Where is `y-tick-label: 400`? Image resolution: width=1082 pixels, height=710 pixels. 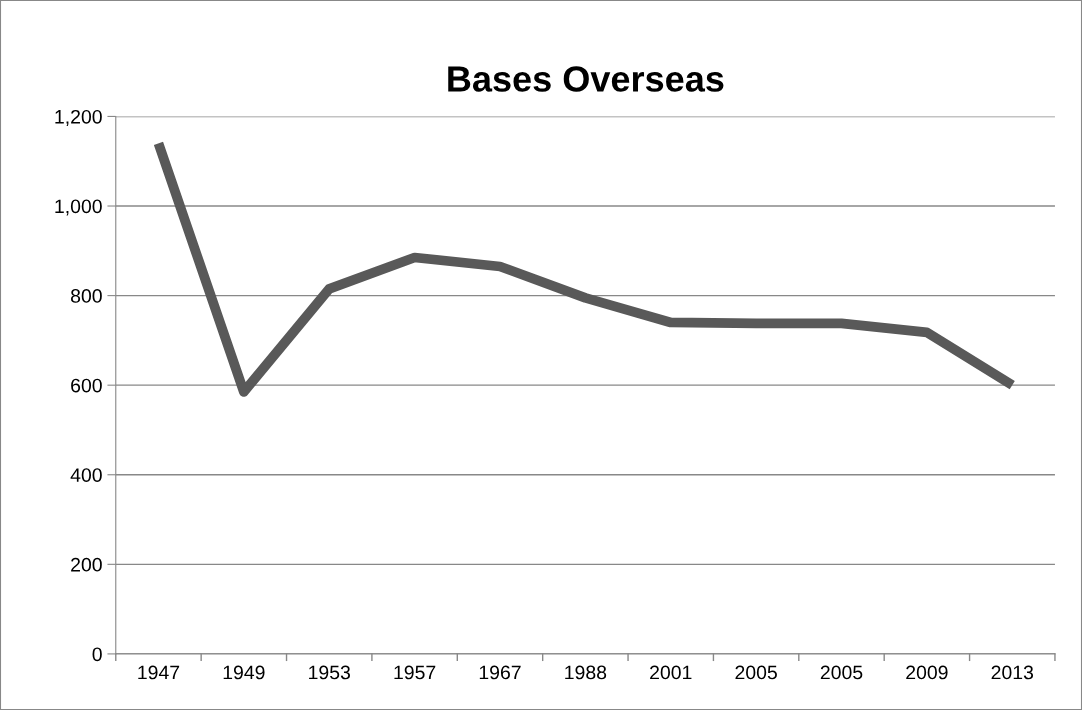 y-tick-label: 400 is located at coordinates (86, 475).